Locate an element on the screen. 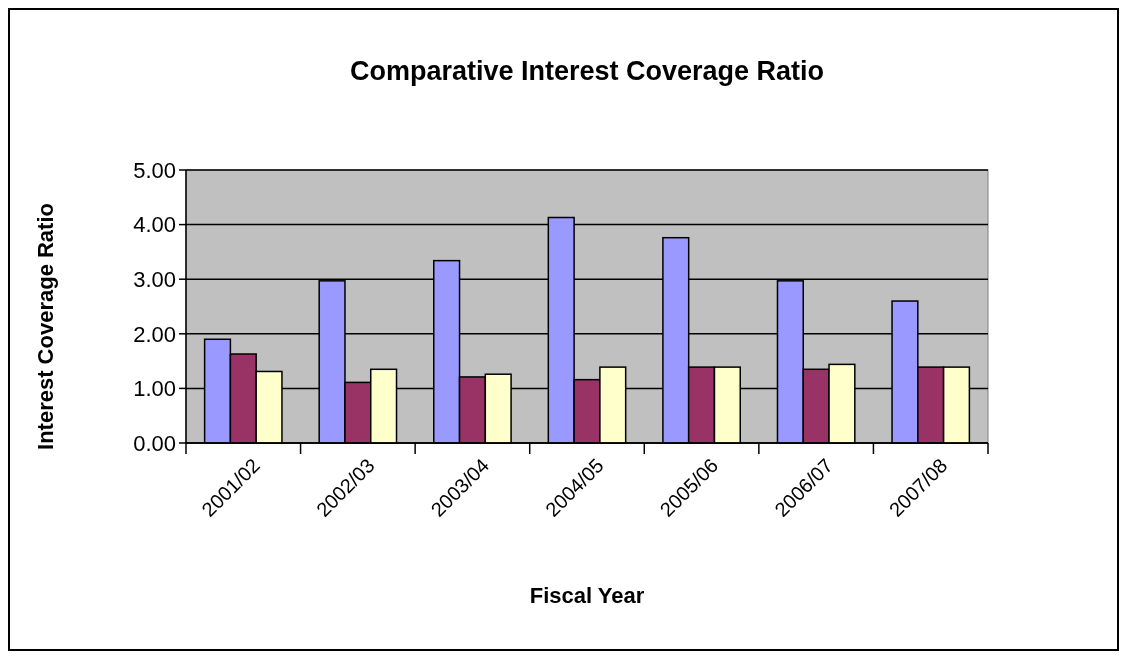 The height and width of the screenshot is (659, 1127). y-tick-label: 1.00 is located at coordinates (154, 389).